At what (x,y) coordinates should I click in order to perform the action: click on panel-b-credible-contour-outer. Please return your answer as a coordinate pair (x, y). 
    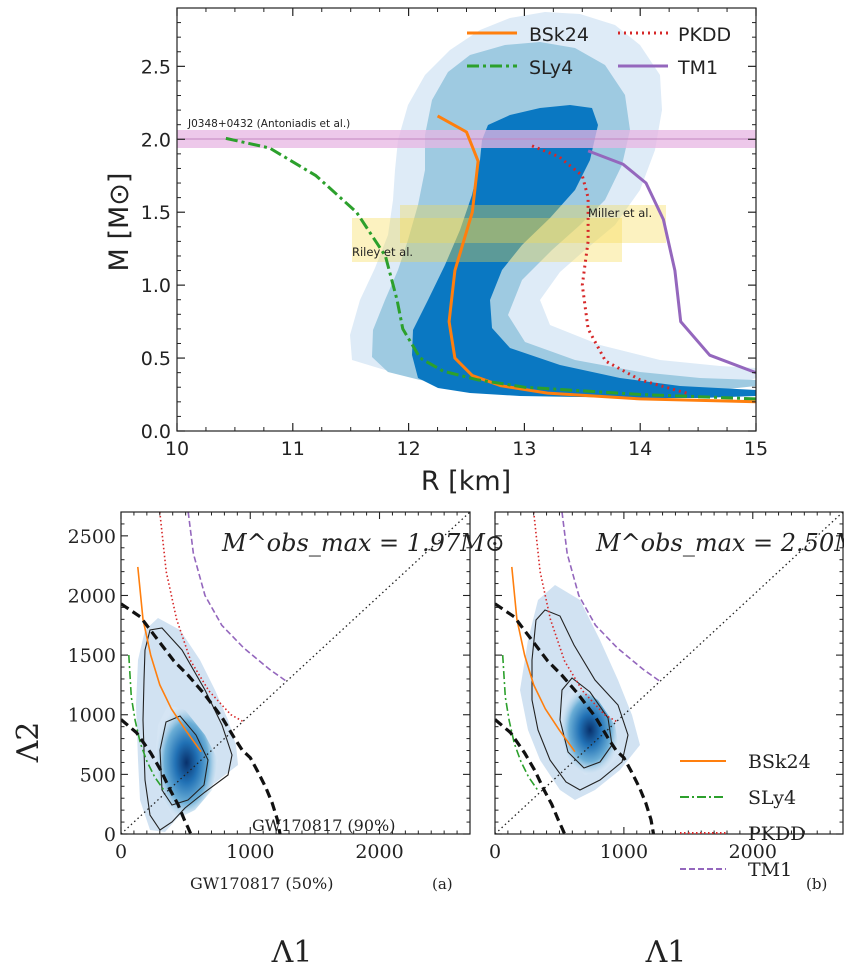
    Looking at the image, I should click on (580, 700).